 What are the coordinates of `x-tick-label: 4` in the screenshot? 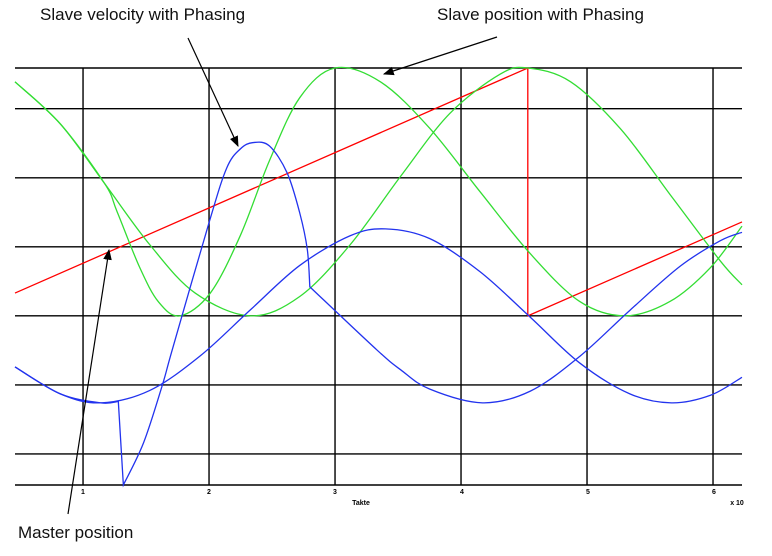 It's located at (462, 492).